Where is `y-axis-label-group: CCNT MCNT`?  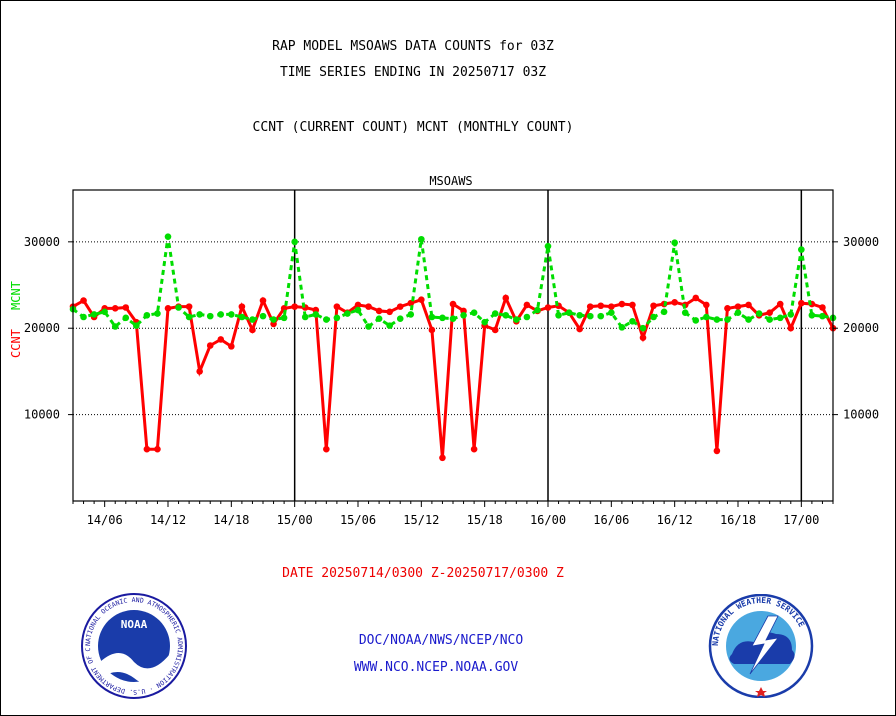 y-axis-label-group: CCNT MCNT is located at coordinates (16, 319).